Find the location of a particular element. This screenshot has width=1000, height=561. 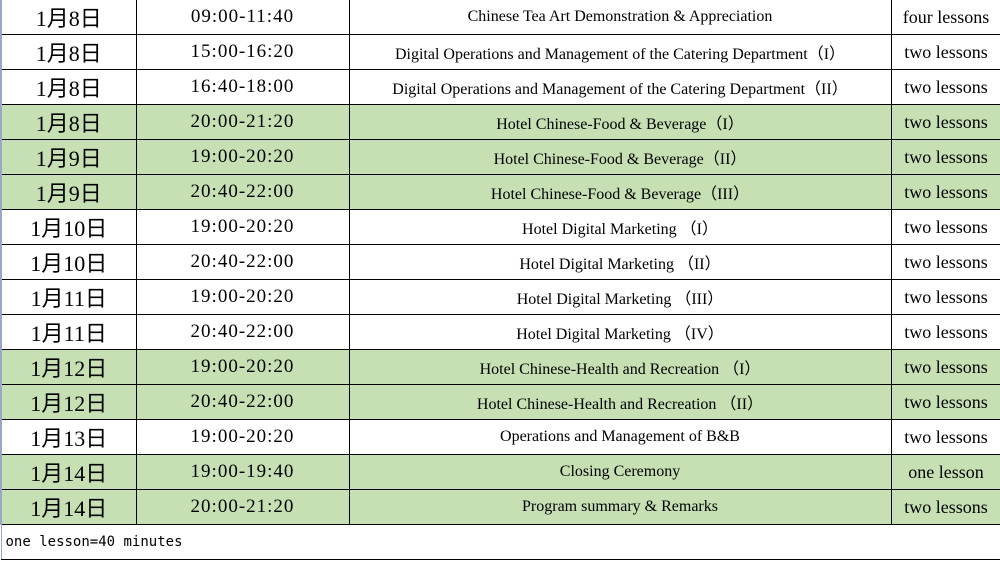

course-cell: Hotel Digital Marketing （I） is located at coordinates (620, 227).